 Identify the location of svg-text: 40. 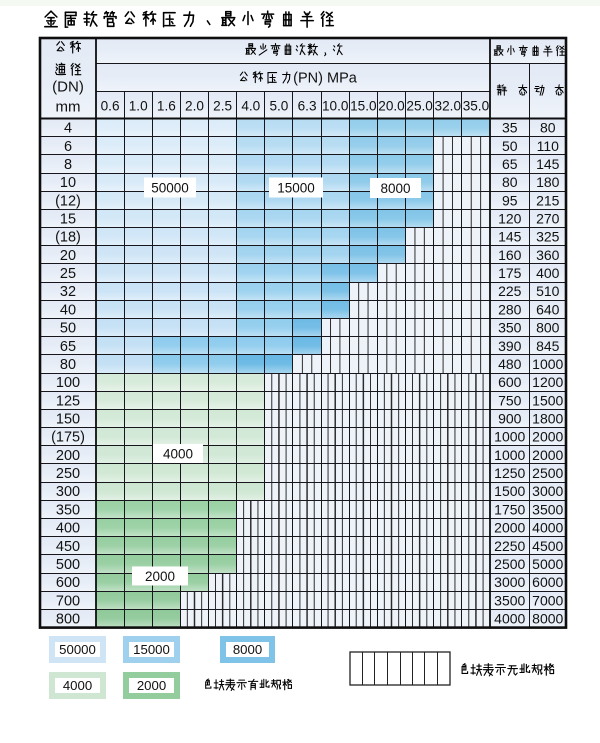
(68, 310).